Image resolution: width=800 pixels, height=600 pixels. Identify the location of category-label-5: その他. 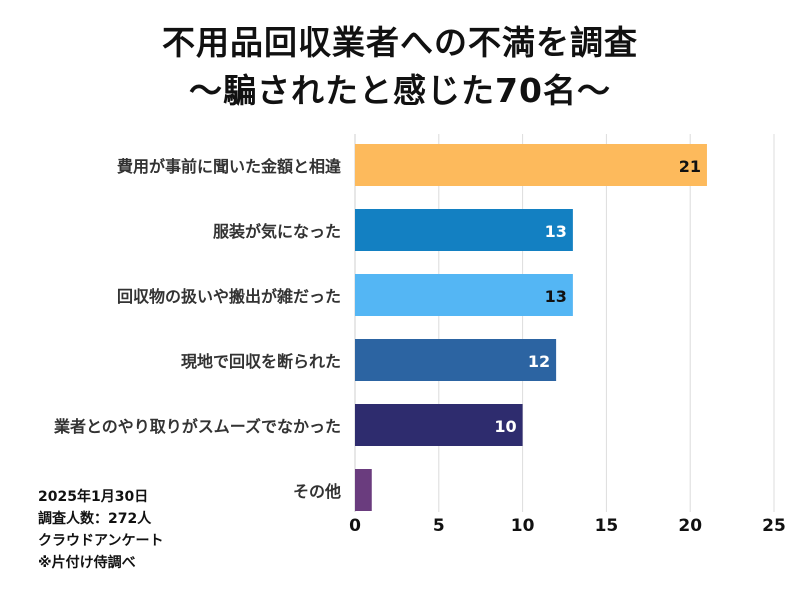
(317, 491).